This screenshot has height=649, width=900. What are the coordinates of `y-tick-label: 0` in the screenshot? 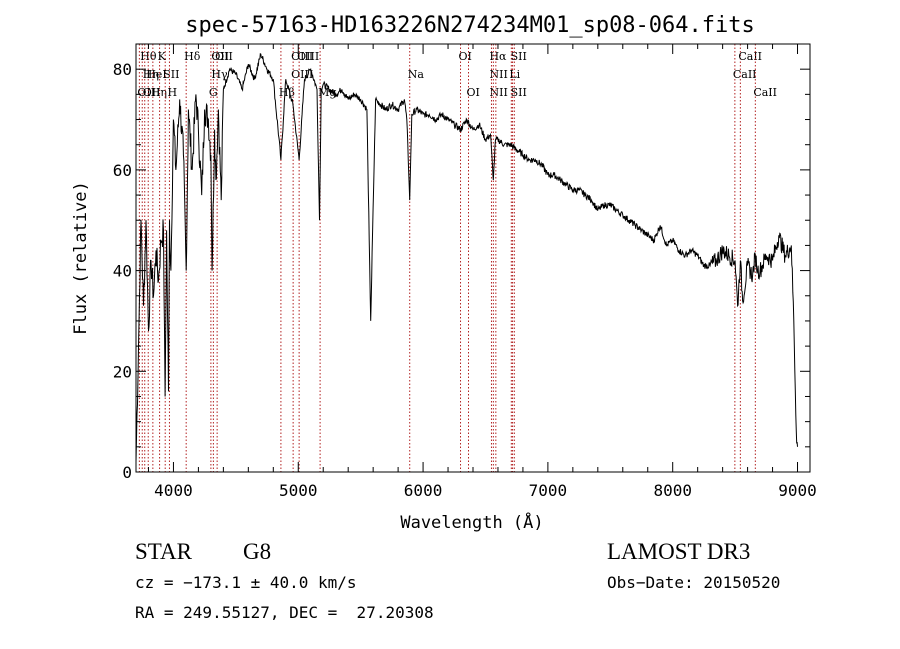 It's located at (127, 472).